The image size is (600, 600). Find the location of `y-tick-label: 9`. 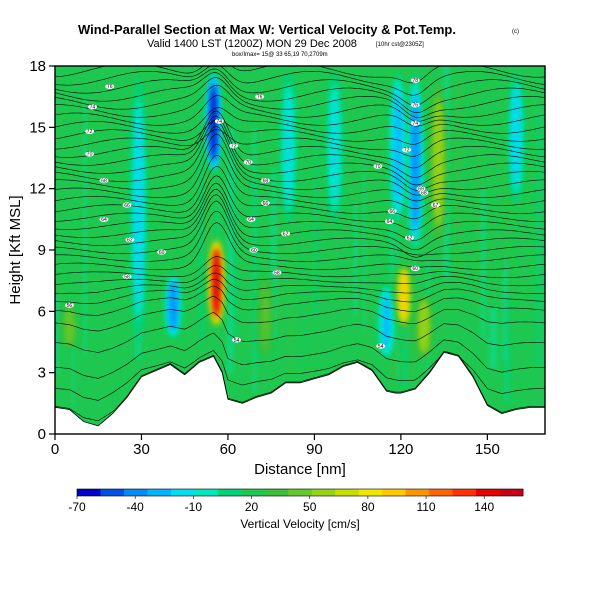

y-tick-label: 9 is located at coordinates (42, 250).